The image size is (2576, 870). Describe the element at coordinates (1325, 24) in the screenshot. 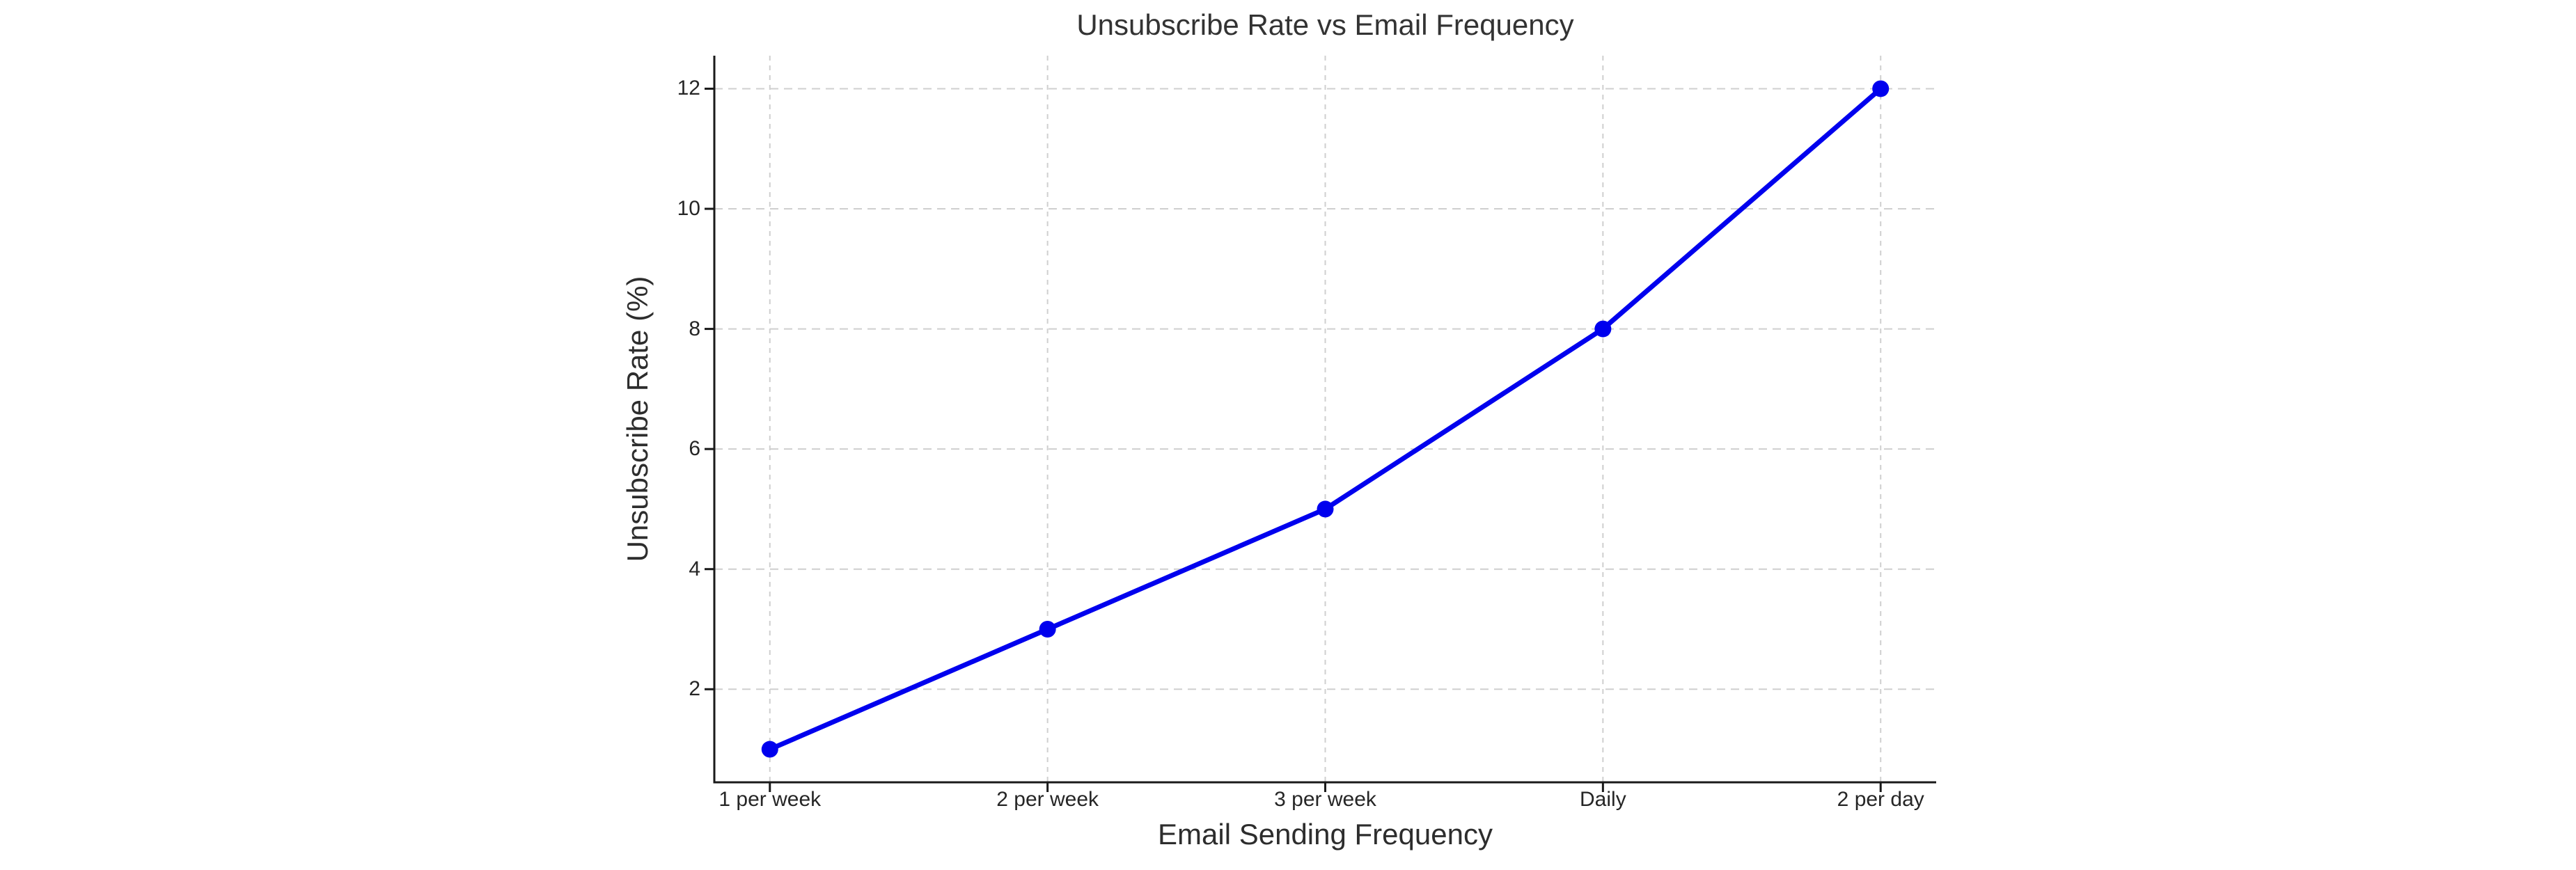

I see `chart-title: Unsubscribe Rate vs Email Frequency` at that location.